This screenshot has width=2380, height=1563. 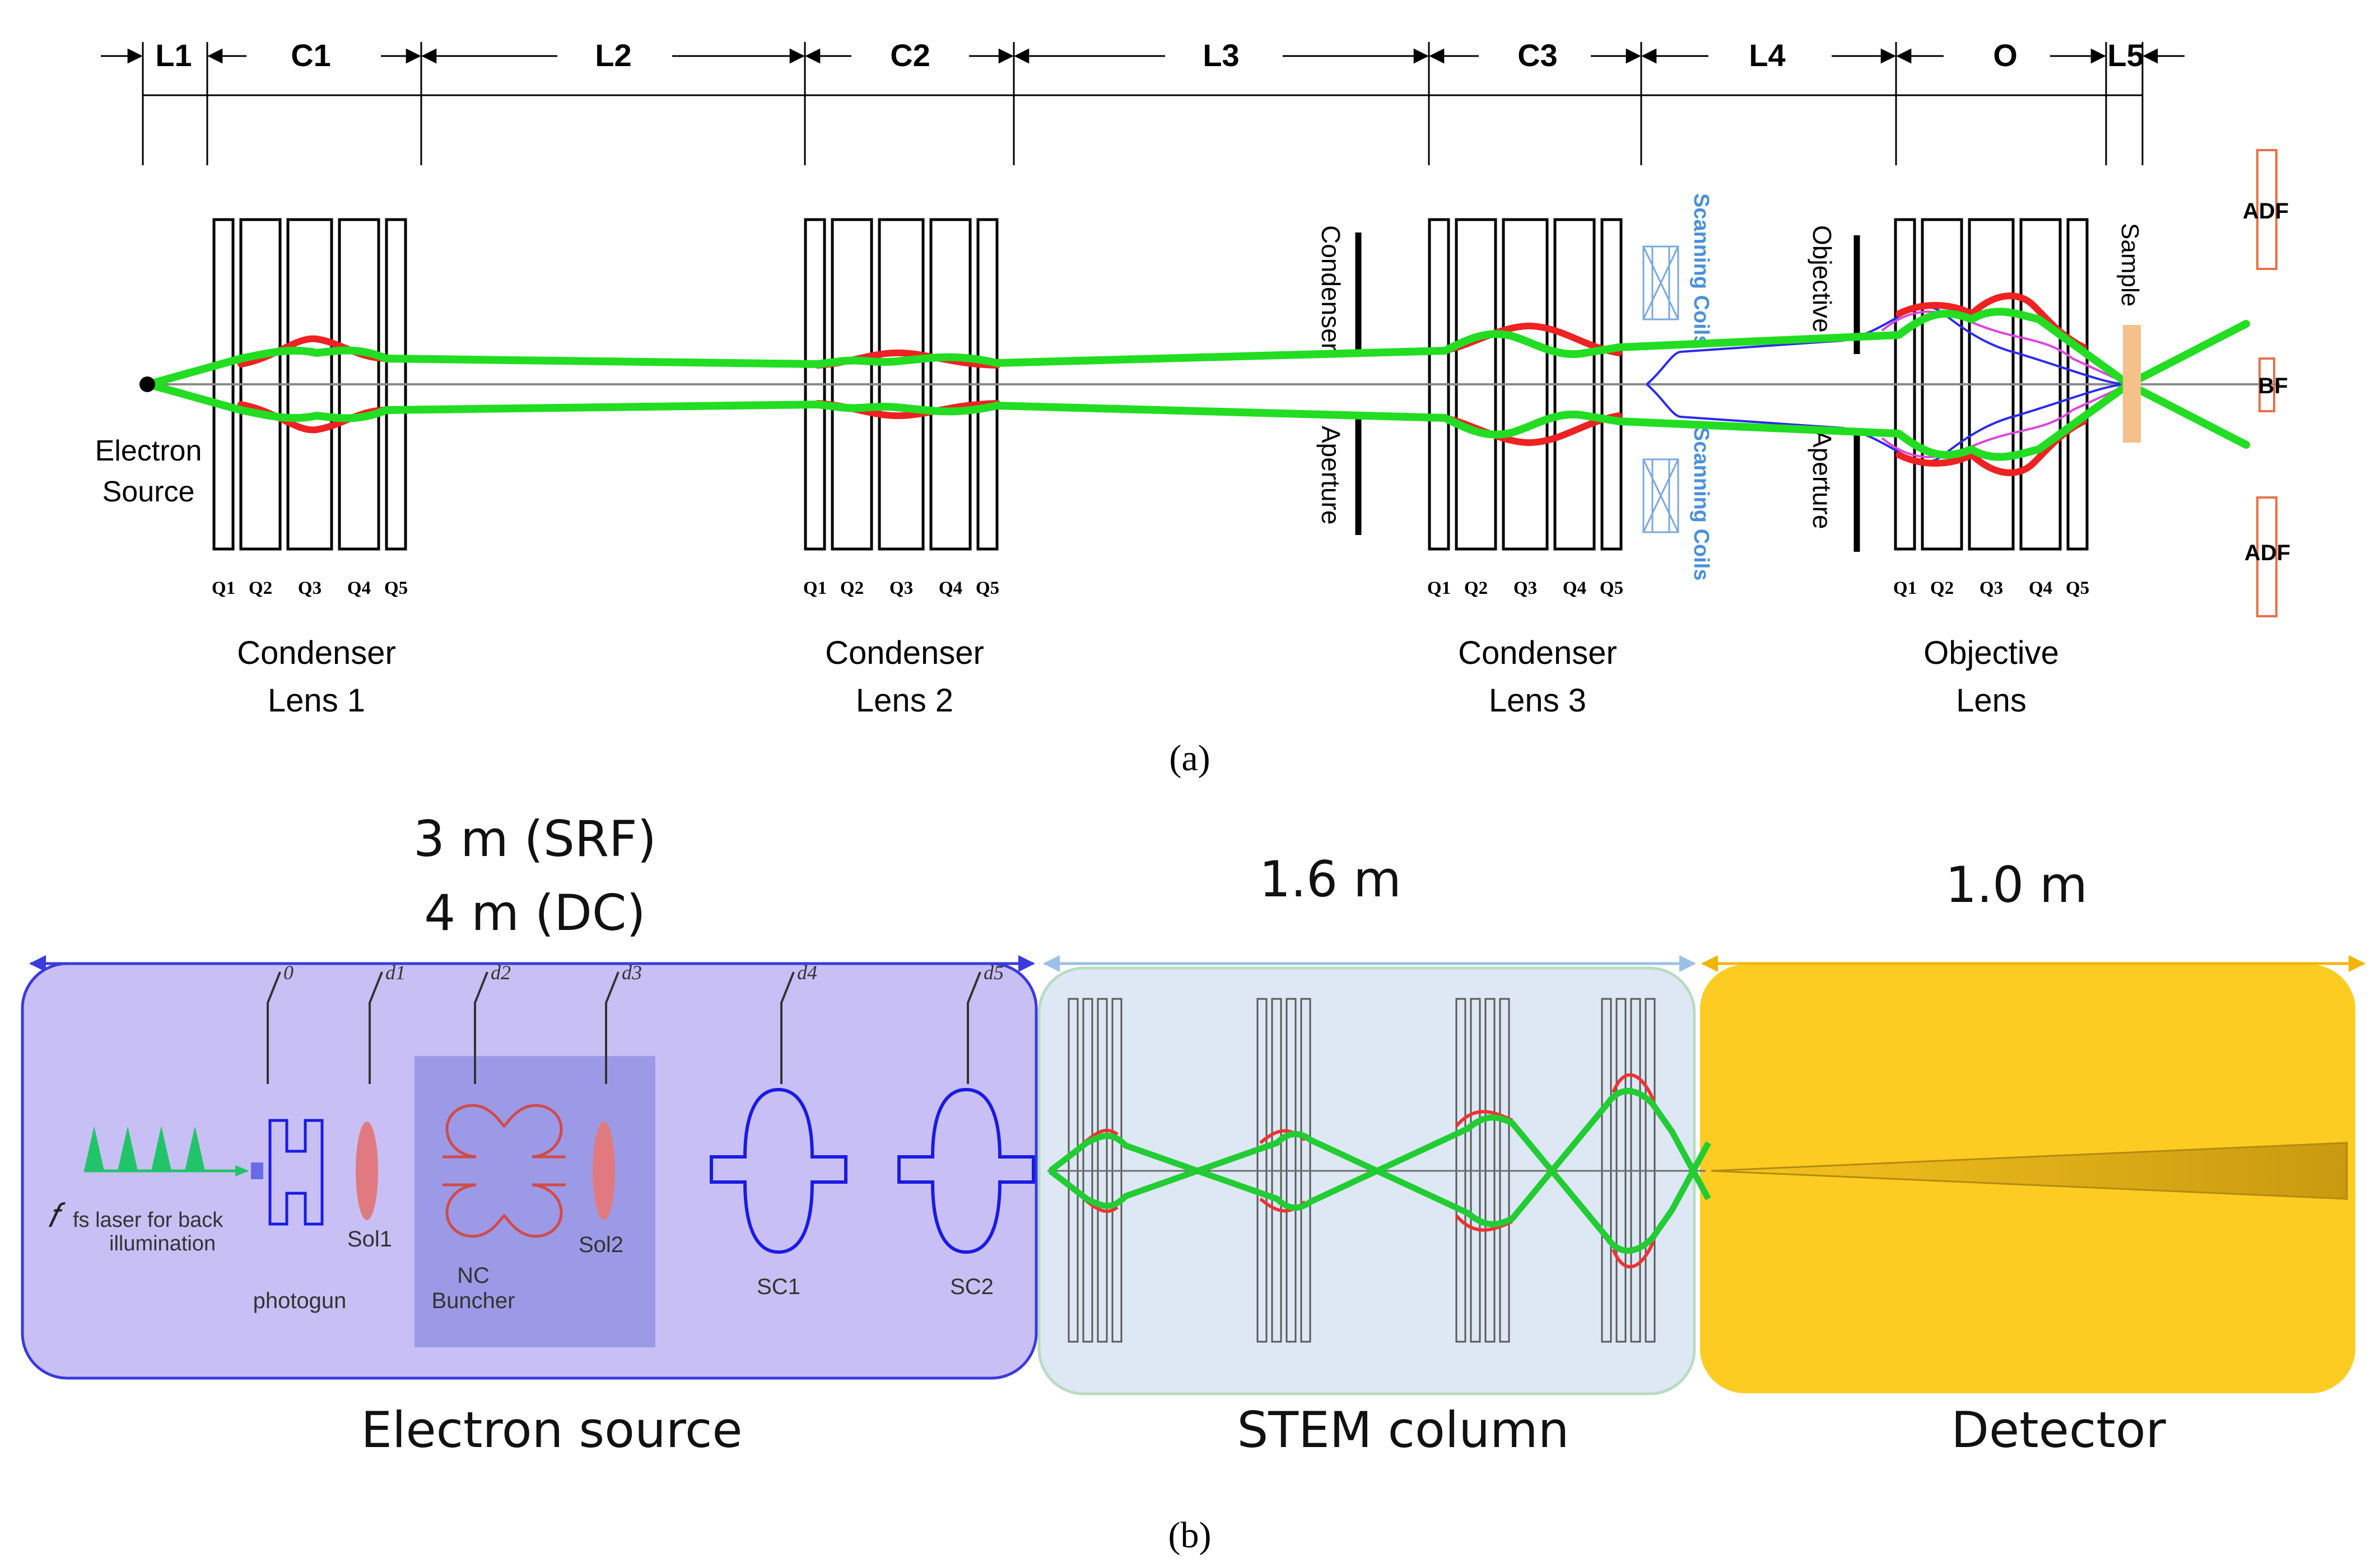 I want to click on lens-title-line2: Lens, so click(x=1991, y=700).